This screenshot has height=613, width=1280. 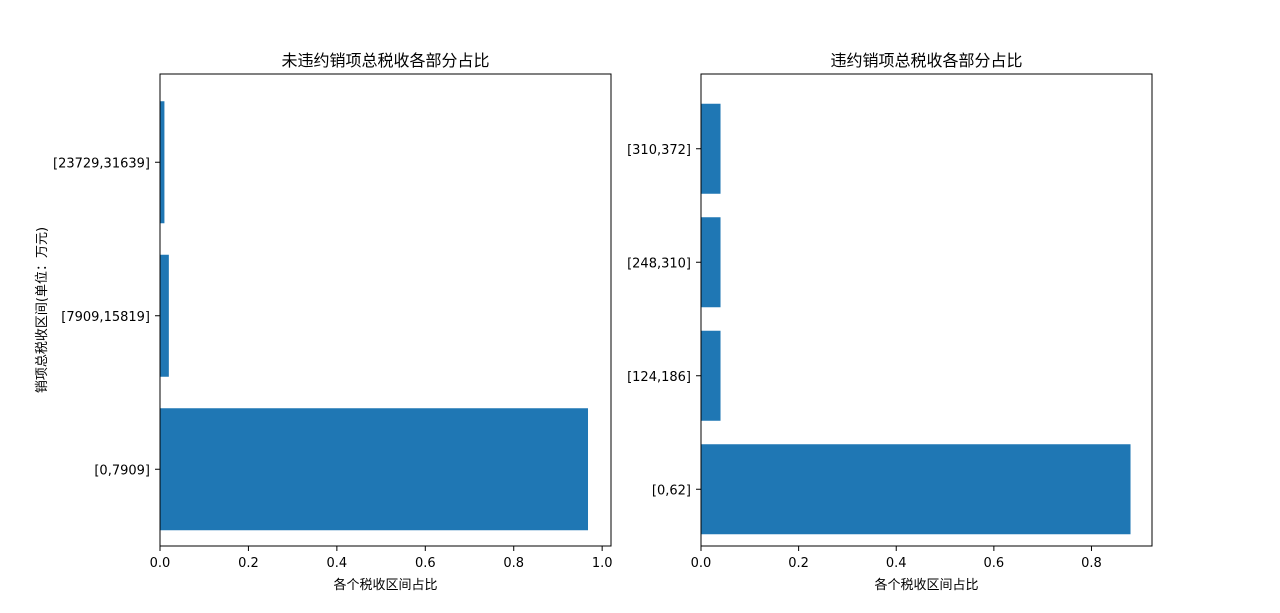 I want to click on chart-right-y-ticks: [0,62] [124,186] [248,310] [310,372], so click(x=664, y=320).